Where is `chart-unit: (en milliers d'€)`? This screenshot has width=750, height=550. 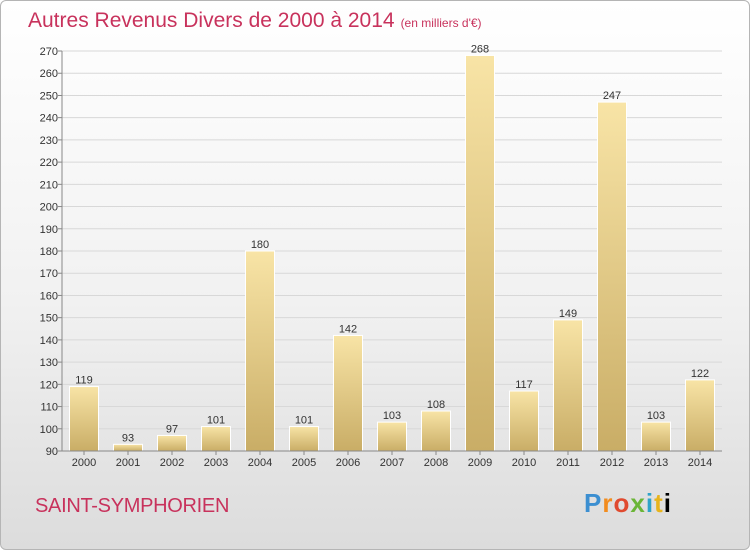 chart-unit: (en milliers d'€) is located at coordinates (441, 23).